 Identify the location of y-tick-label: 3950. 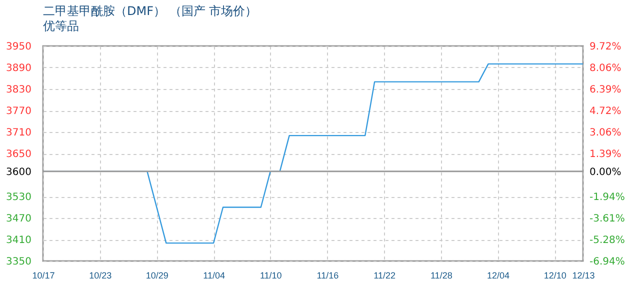
(19, 47).